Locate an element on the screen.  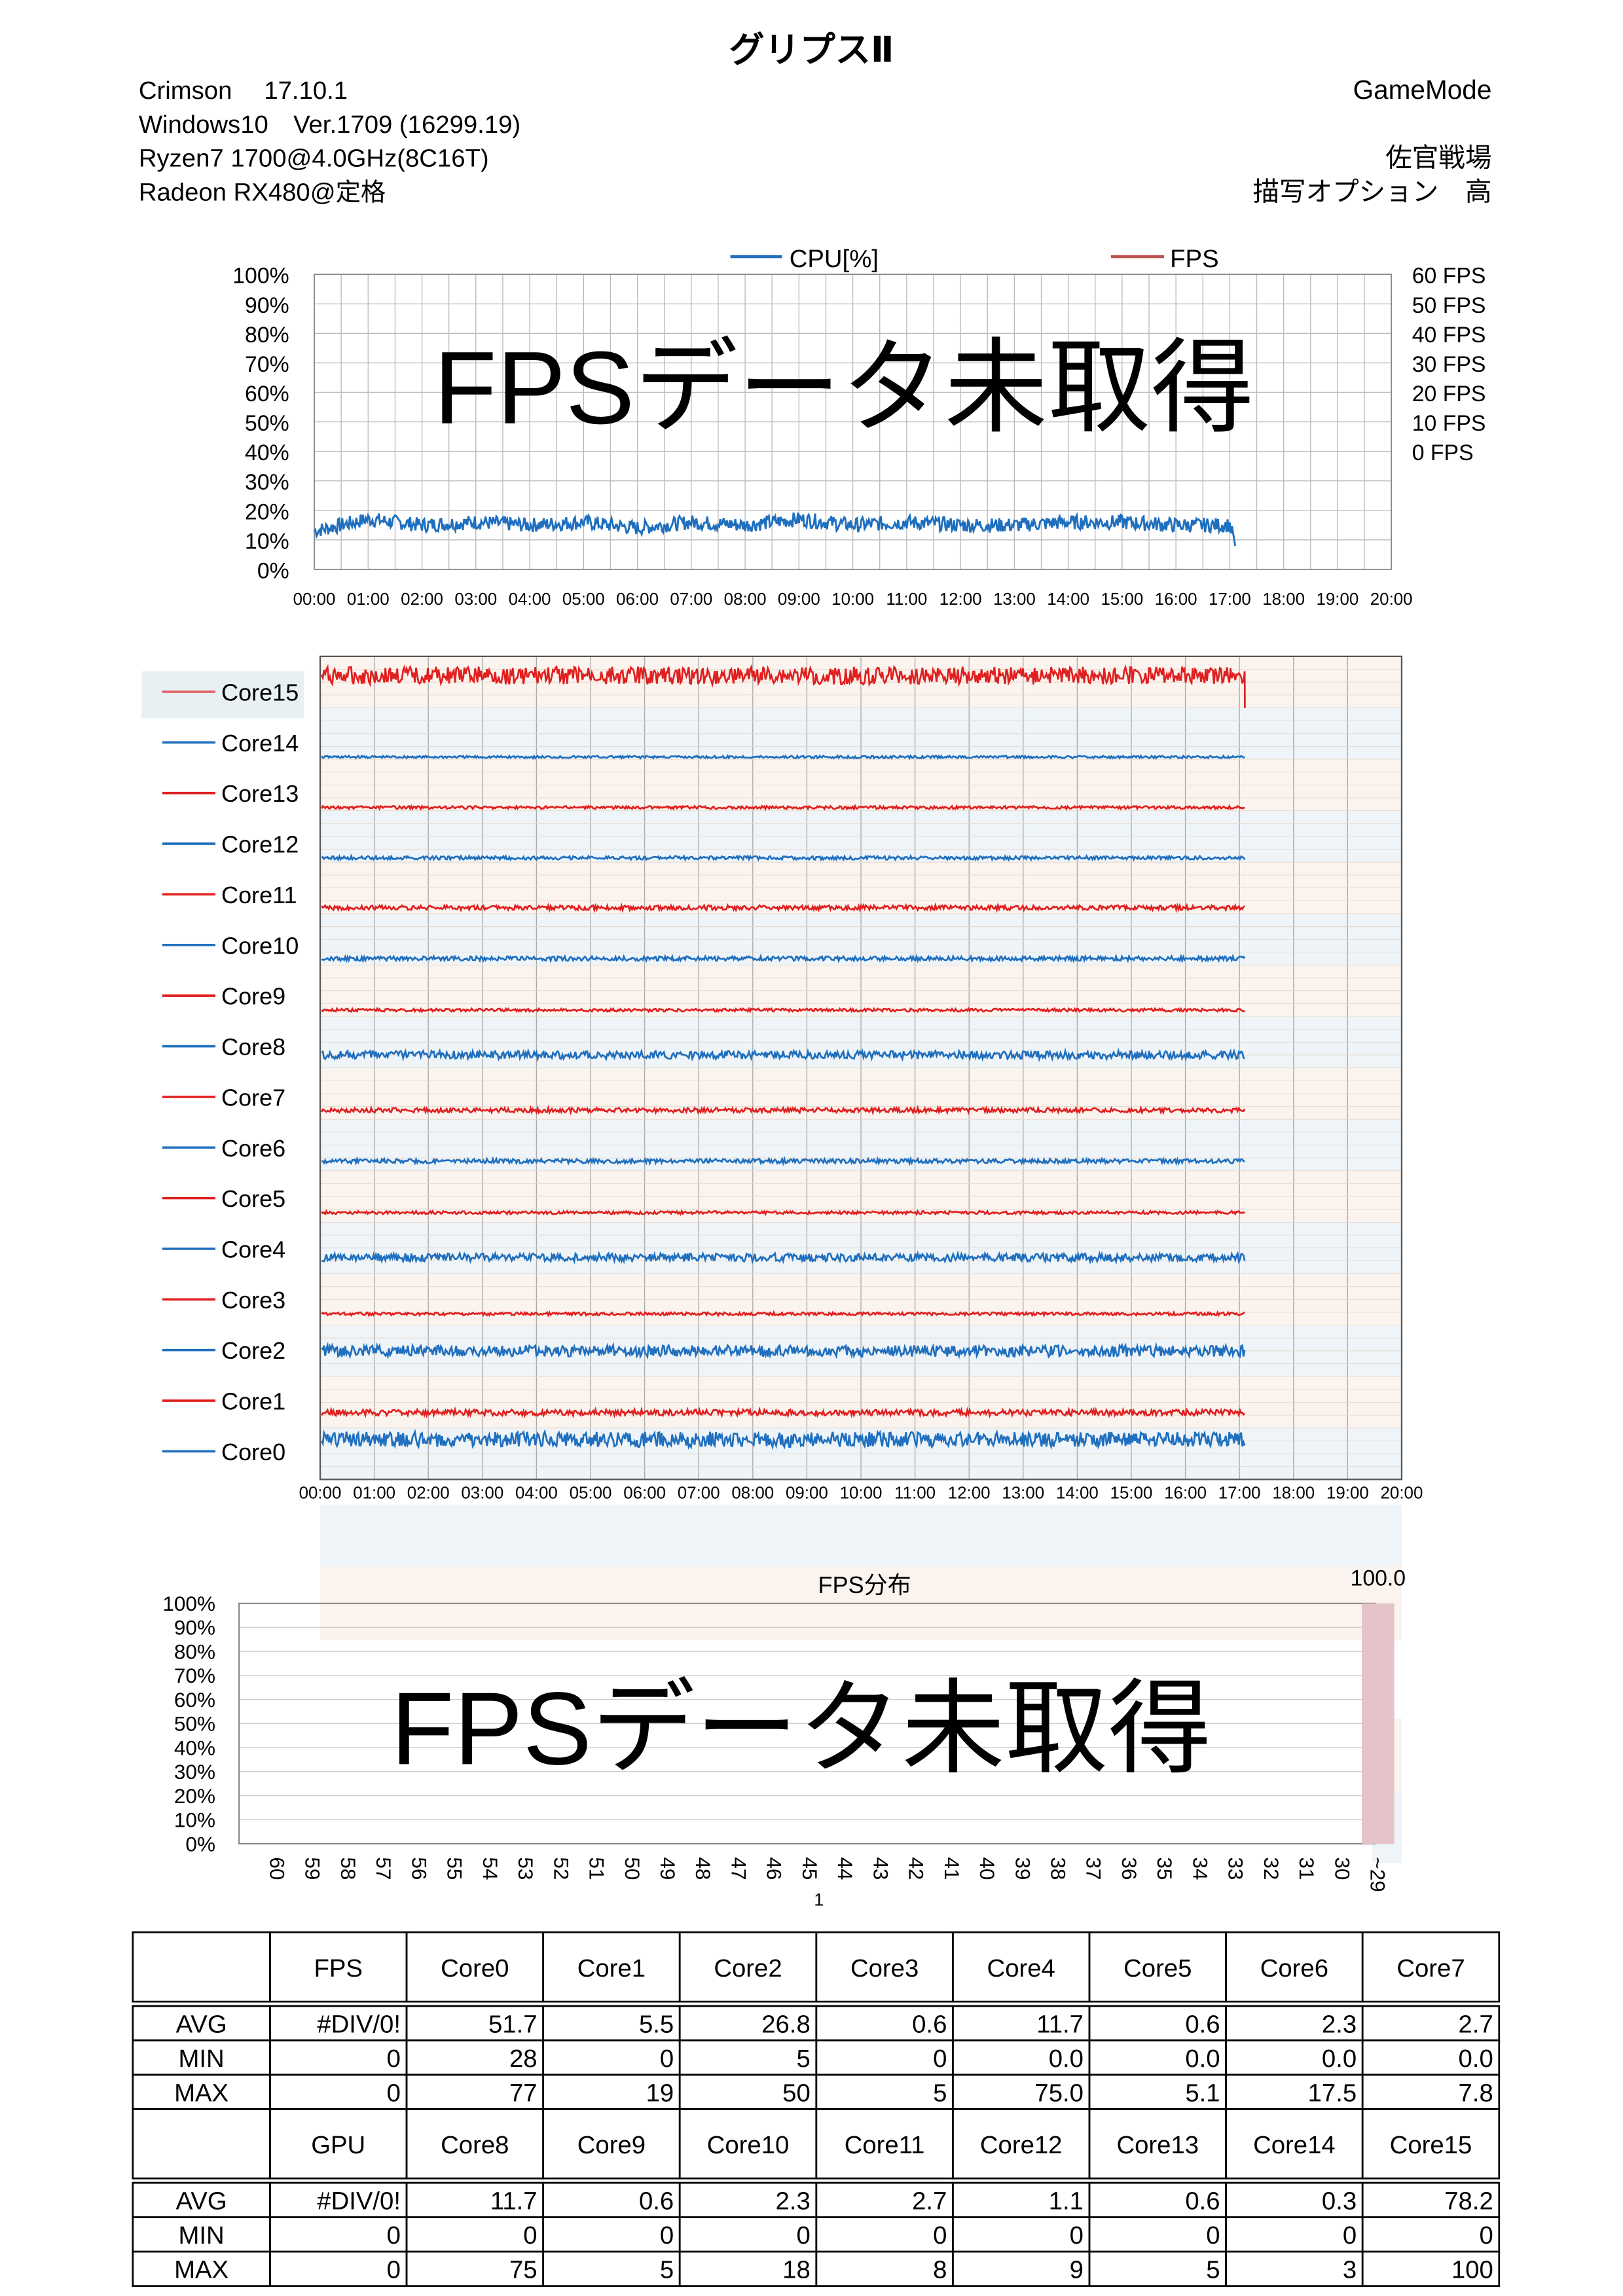
table-value: 75.0 is located at coordinates (1059, 2093).